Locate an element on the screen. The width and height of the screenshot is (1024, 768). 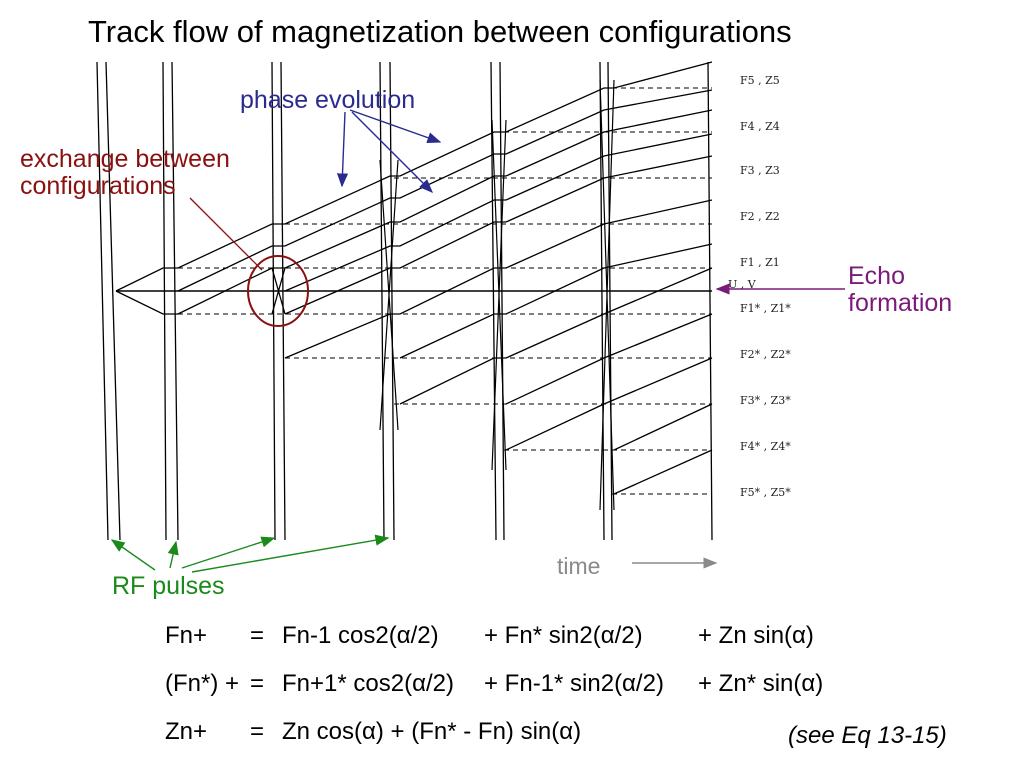
state-label-f2: F2 , Z2 is located at coordinates (760, 216).